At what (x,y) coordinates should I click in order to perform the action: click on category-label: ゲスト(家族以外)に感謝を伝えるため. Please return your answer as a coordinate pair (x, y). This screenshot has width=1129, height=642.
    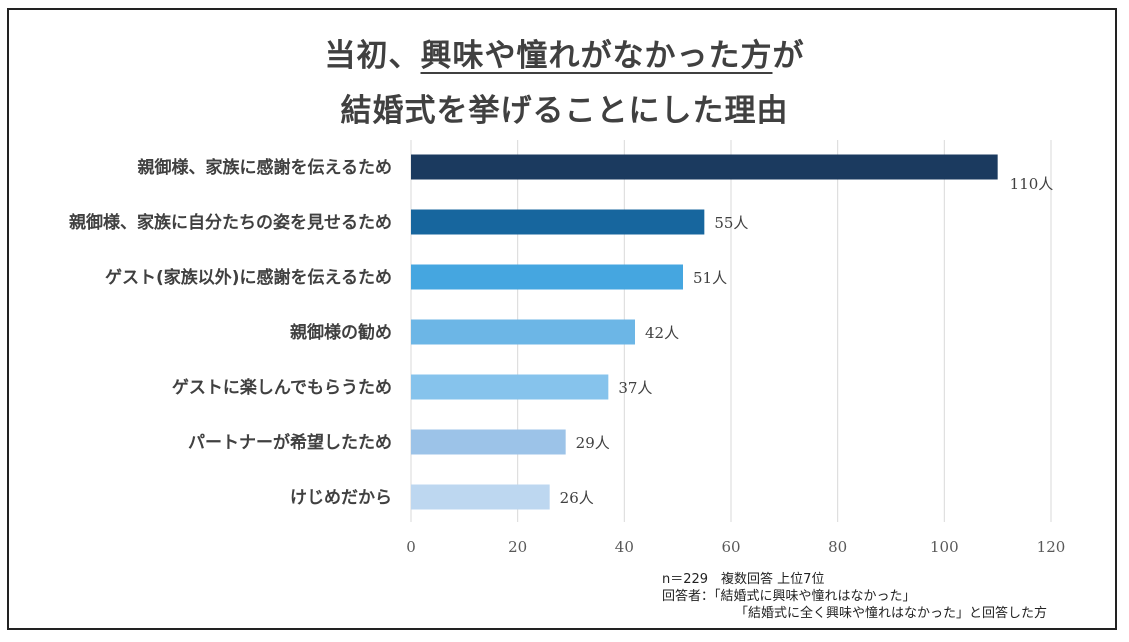
    Looking at the image, I should click on (248, 277).